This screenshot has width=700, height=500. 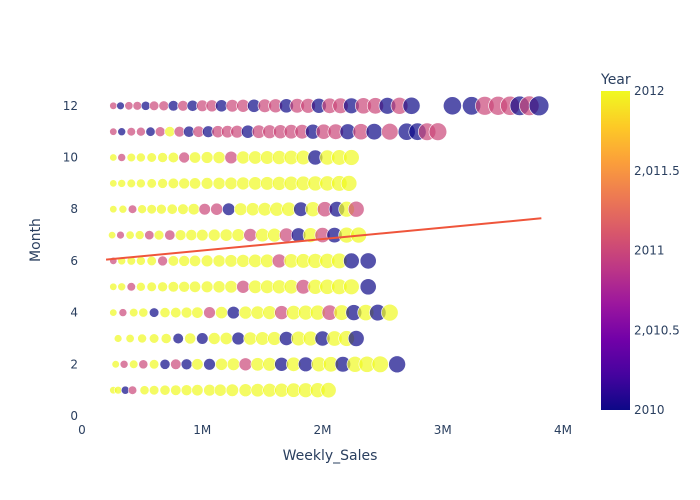 I want to click on colorbar-tick-label: 2,010.5, so click(x=657, y=330).